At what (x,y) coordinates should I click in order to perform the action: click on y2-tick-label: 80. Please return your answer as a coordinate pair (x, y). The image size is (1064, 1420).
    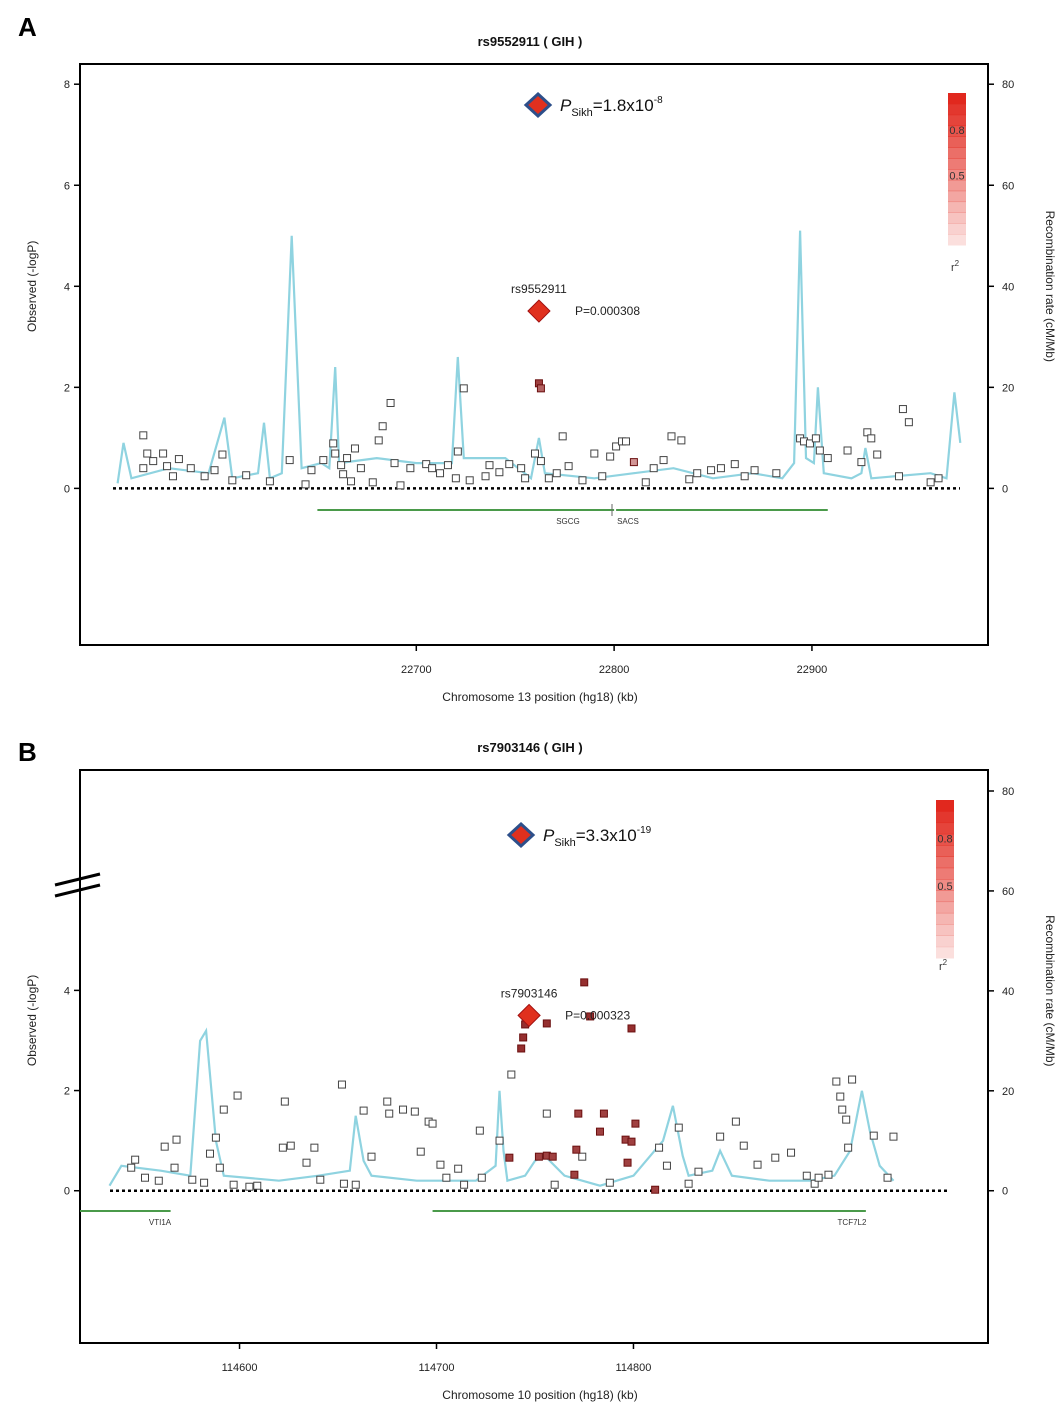
    Looking at the image, I should click on (1008, 85).